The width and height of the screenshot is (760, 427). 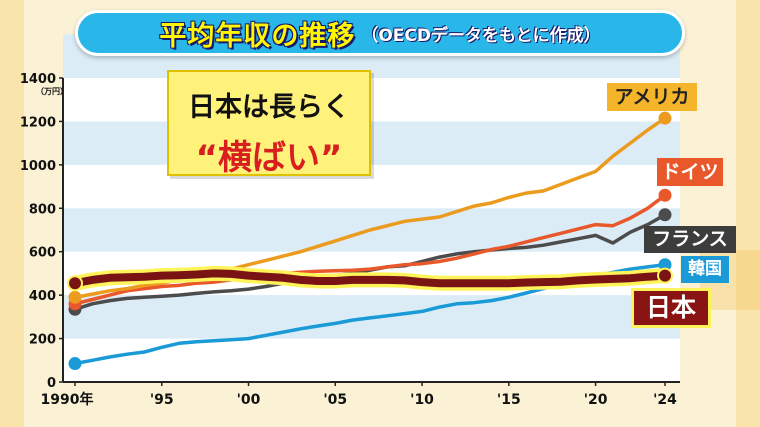 What do you see at coordinates (509, 400) in the screenshot?
I see `x-tick-label: '15` at bounding box center [509, 400].